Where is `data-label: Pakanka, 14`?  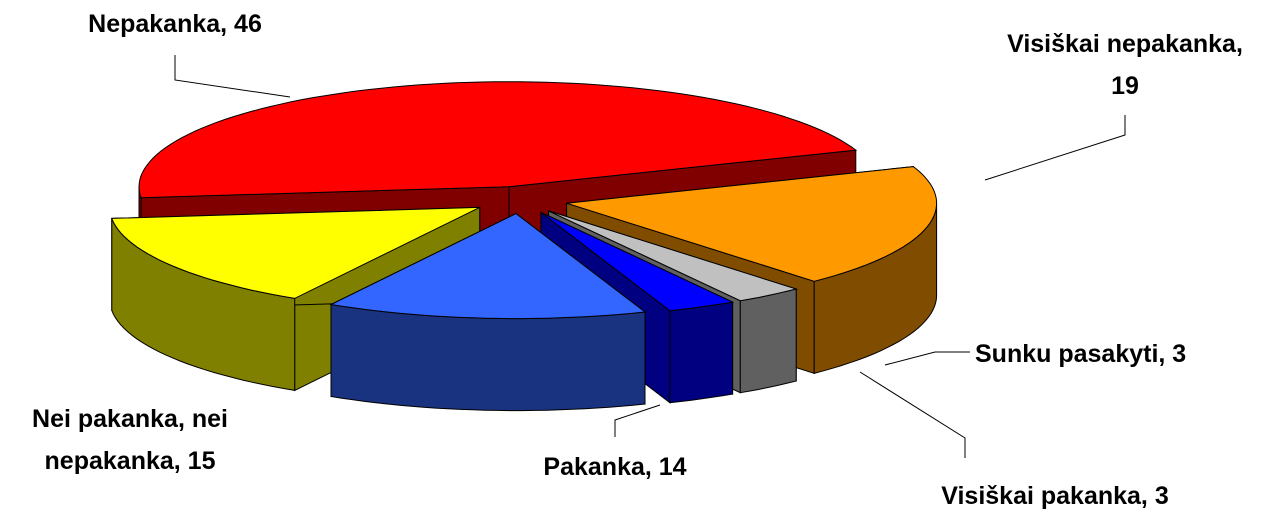 data-label: Pakanka, 14 is located at coordinates (614, 467).